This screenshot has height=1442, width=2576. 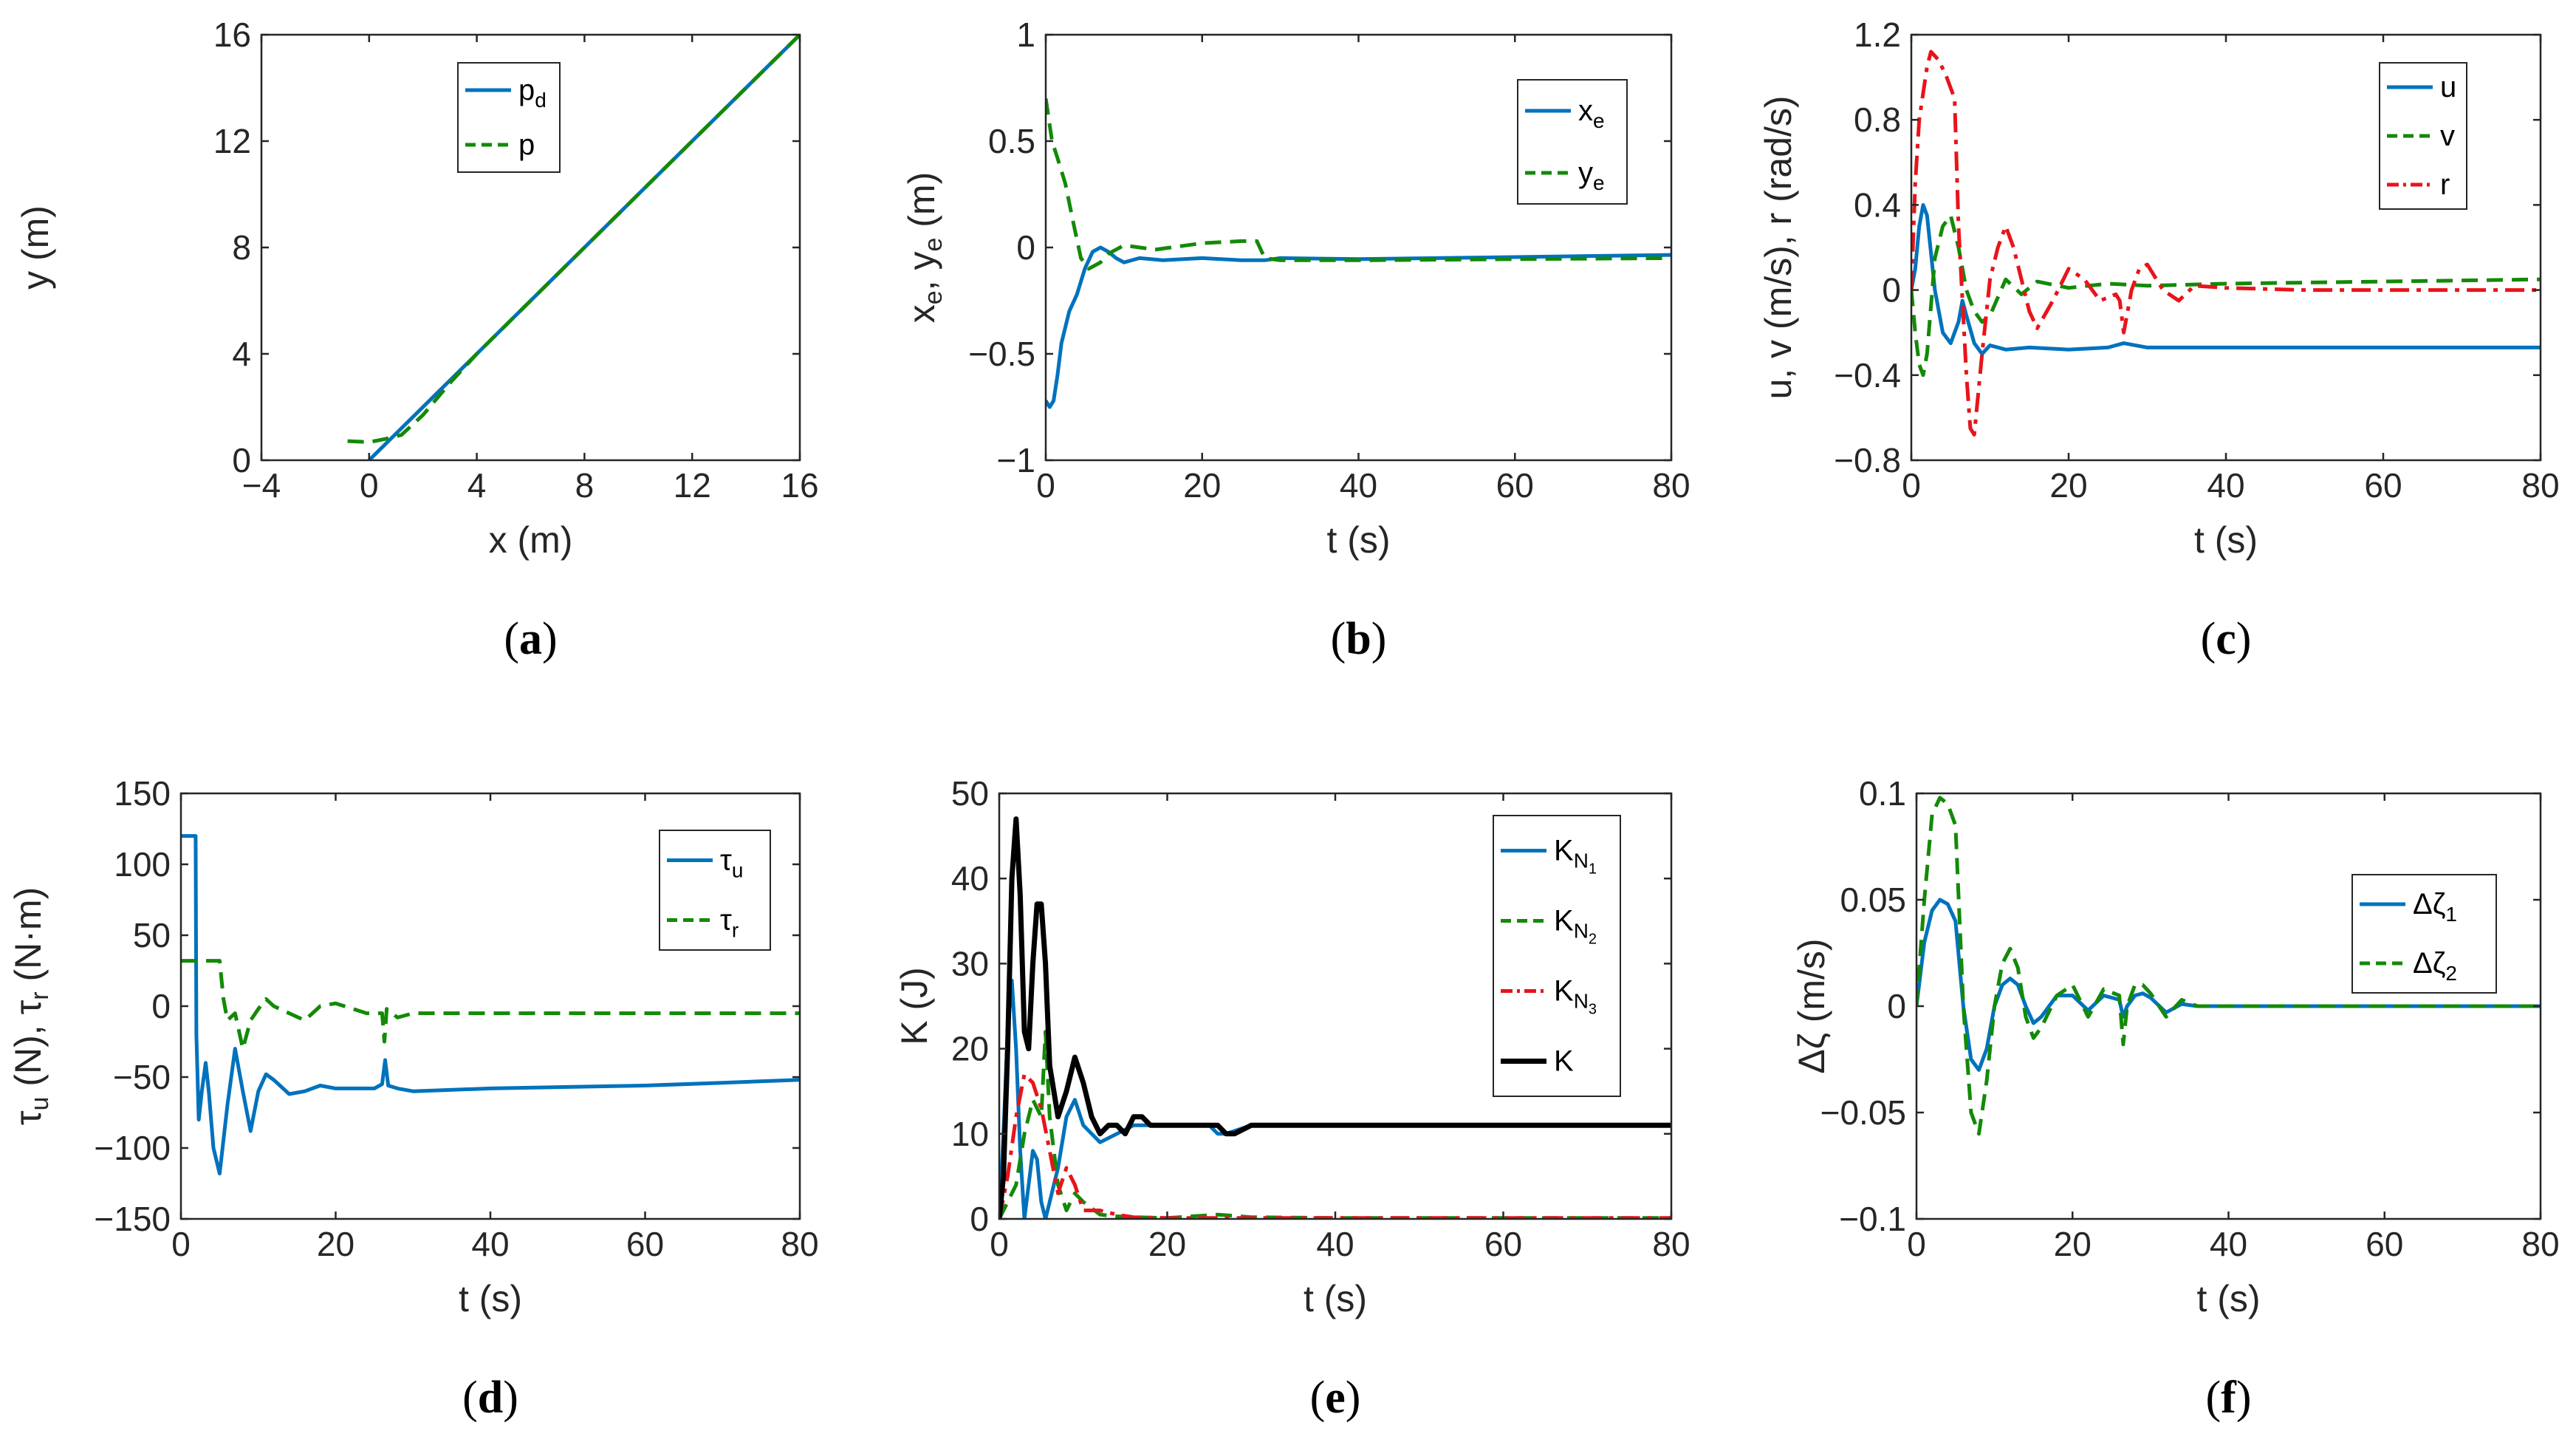 I want to click on legend-label: Δζ1, so click(x=2435, y=907).